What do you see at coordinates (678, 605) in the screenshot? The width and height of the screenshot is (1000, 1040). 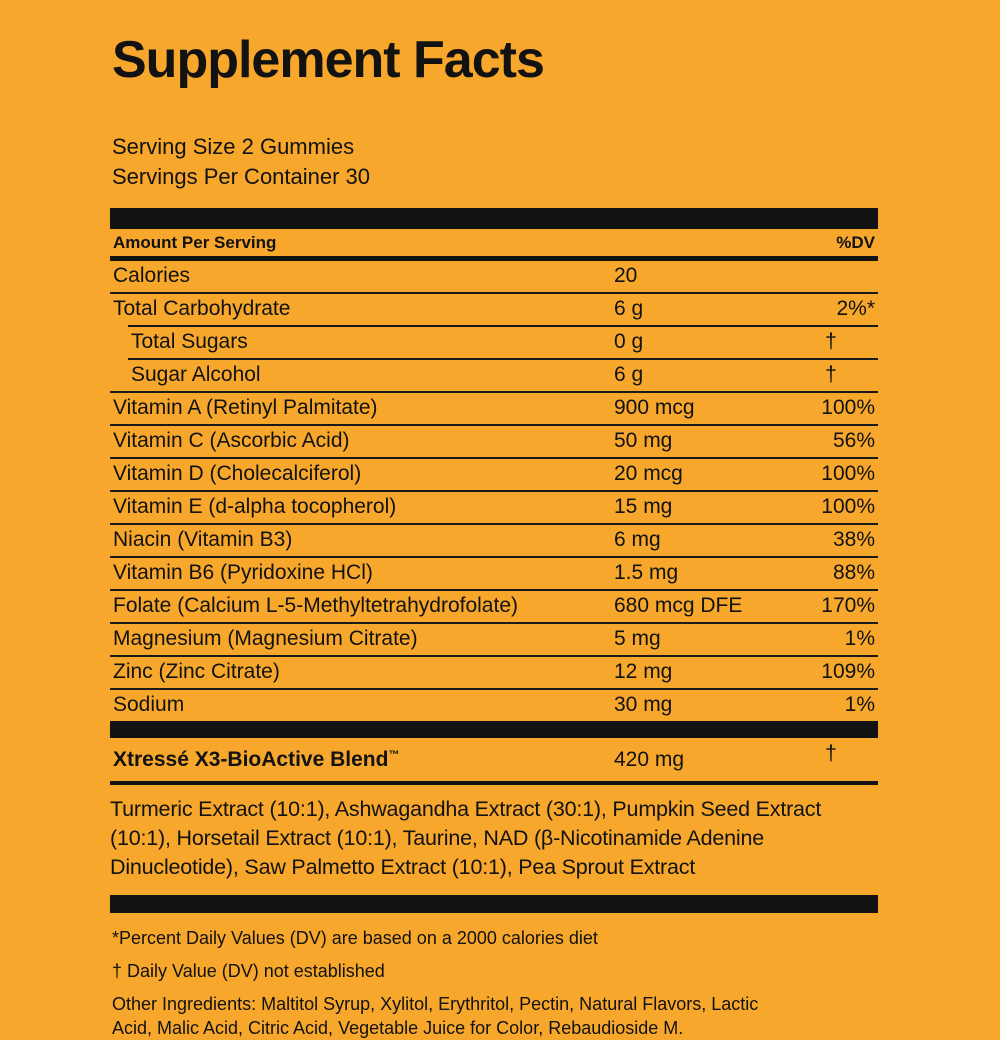 I see `row-amount: 680 mcg DFE` at bounding box center [678, 605].